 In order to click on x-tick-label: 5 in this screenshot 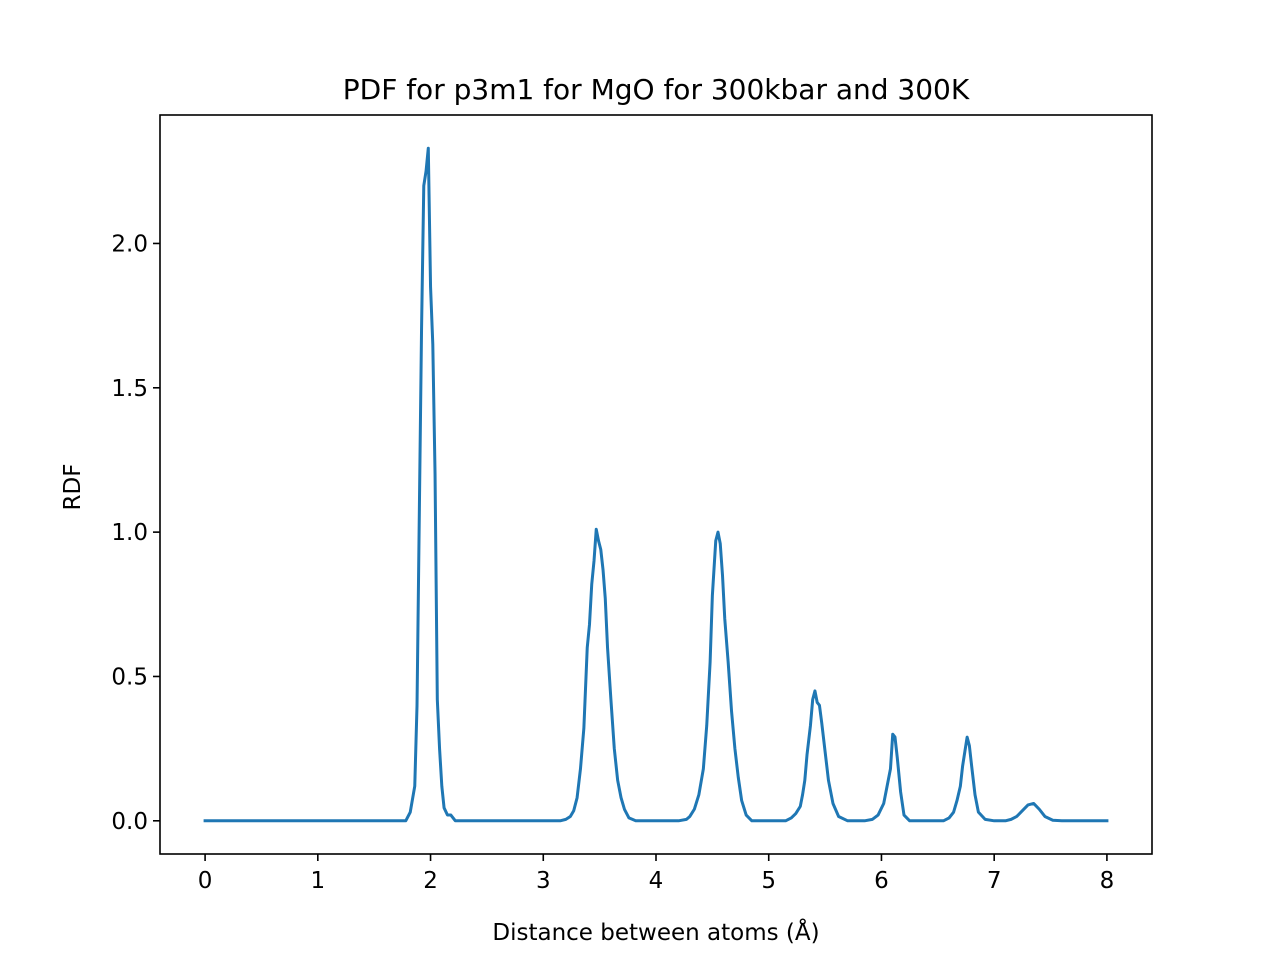, I will do `click(768, 881)`.